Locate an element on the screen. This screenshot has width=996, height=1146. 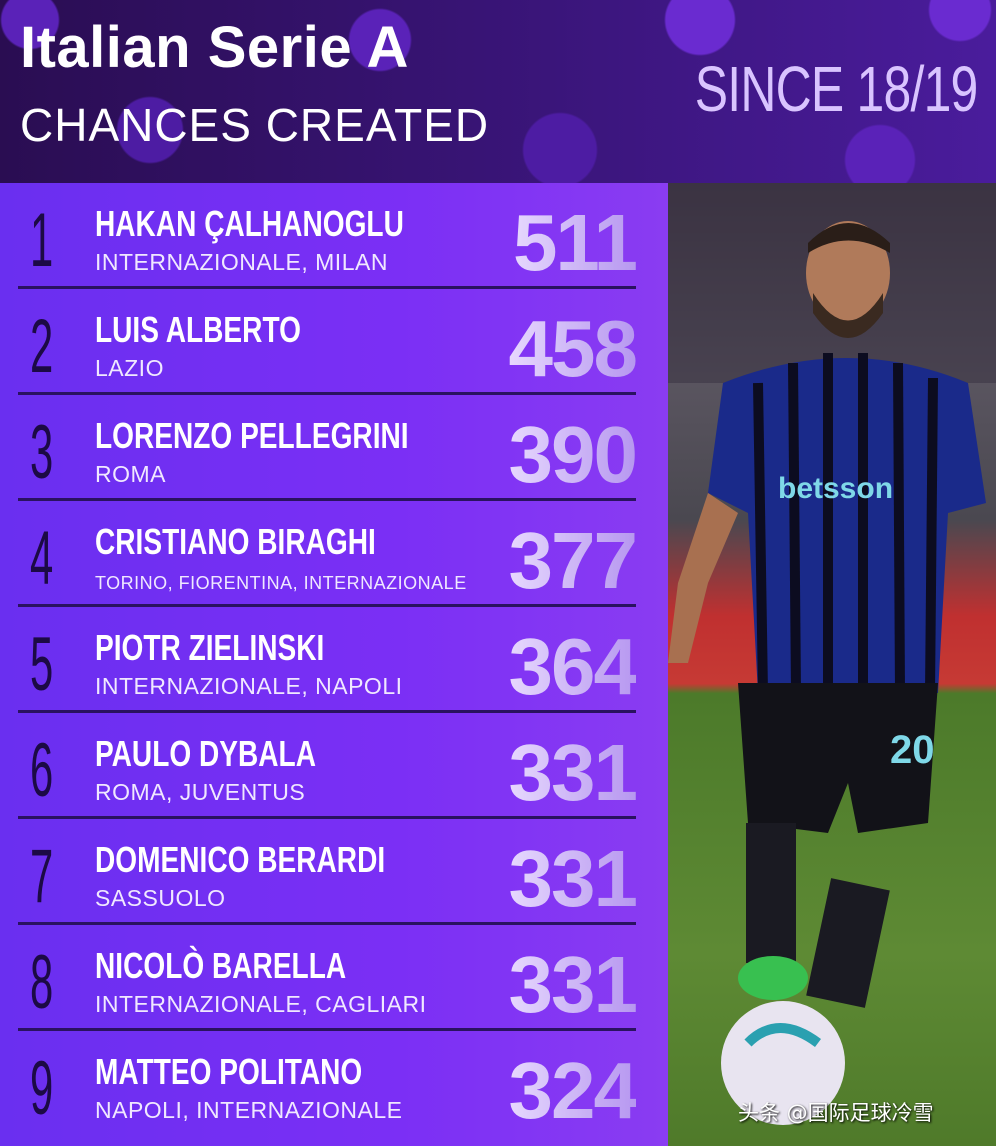
watermark: 头条 @国际足球冷雪 is located at coordinates (836, 1113).